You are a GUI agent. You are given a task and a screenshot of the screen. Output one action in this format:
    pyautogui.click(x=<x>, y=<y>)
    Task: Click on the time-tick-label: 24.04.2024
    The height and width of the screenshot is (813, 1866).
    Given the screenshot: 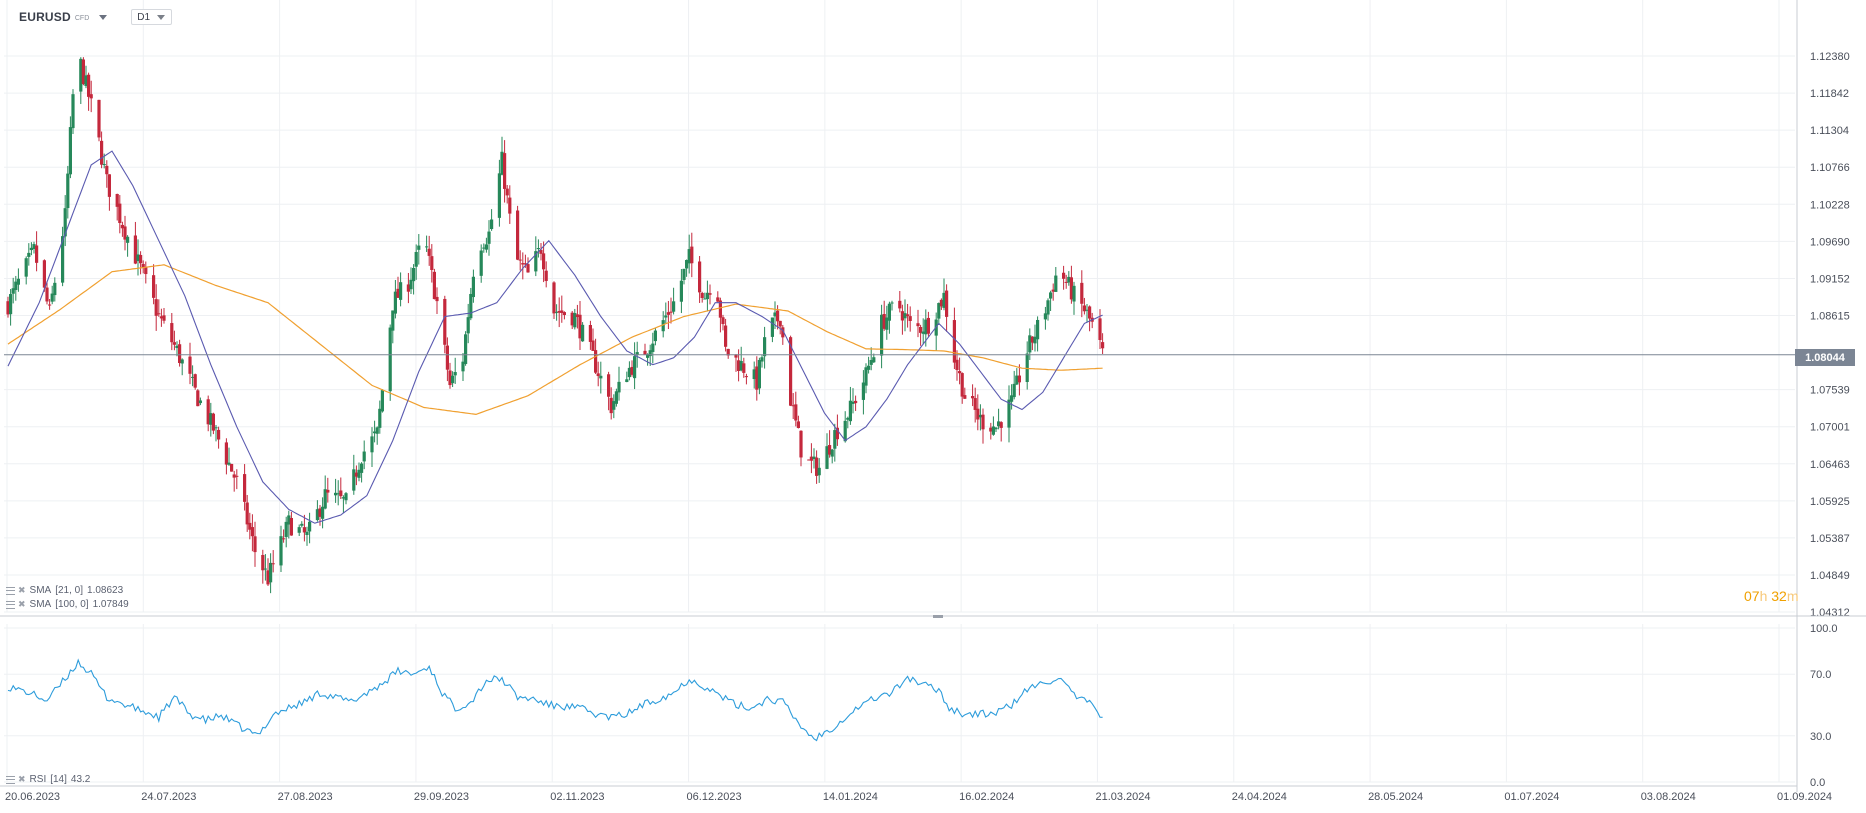 What is the action you would take?
    pyautogui.click(x=1259, y=797)
    